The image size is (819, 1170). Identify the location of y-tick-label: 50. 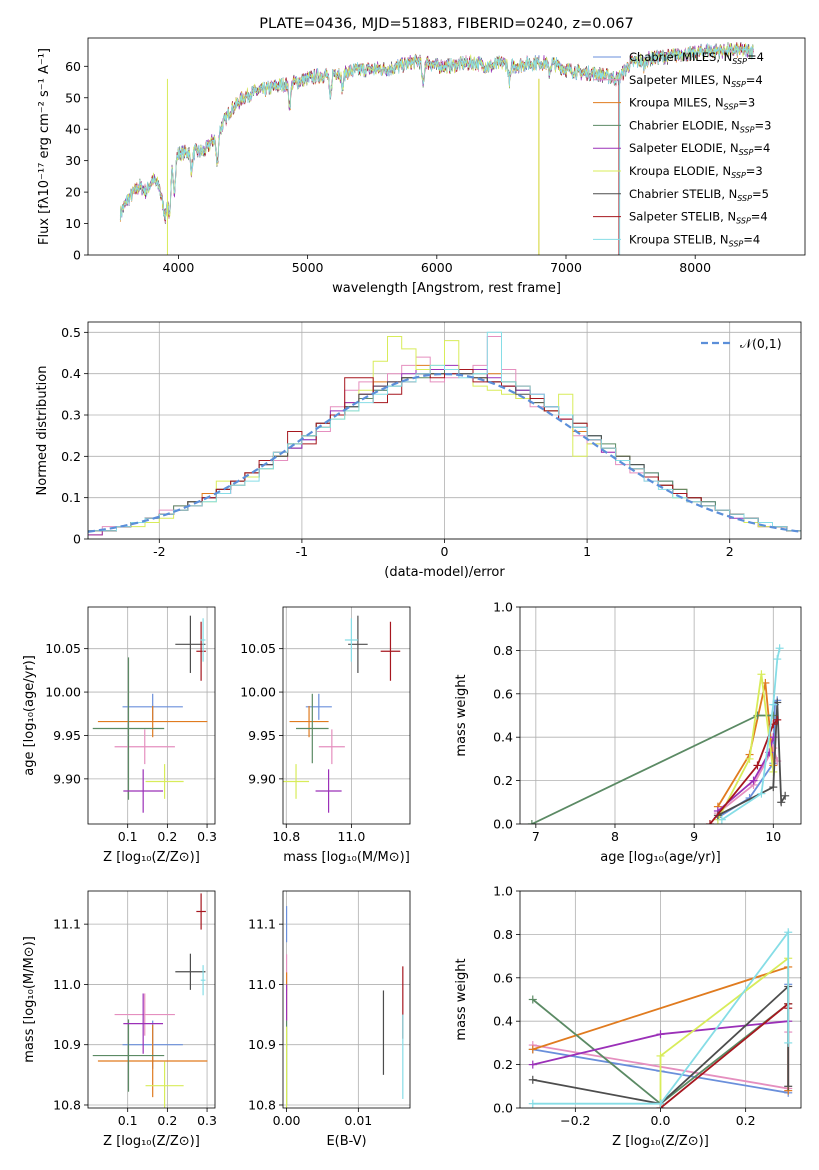
(73, 97).